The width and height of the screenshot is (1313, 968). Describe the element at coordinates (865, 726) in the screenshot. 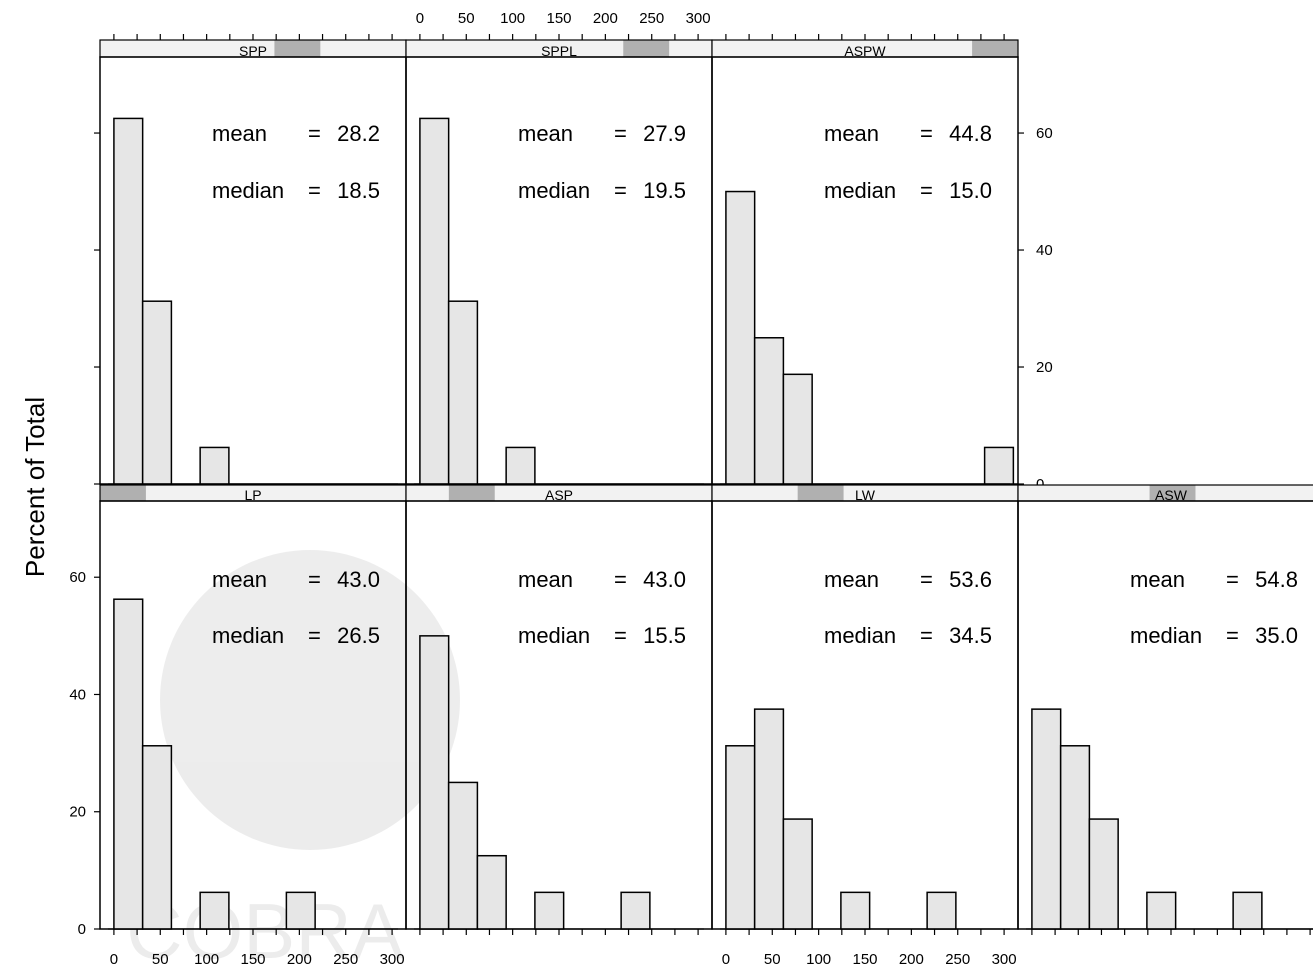

I see `panel-lw: LW mean = 53.6 median = 34.5 0 50 100 150 200 250 300` at that location.